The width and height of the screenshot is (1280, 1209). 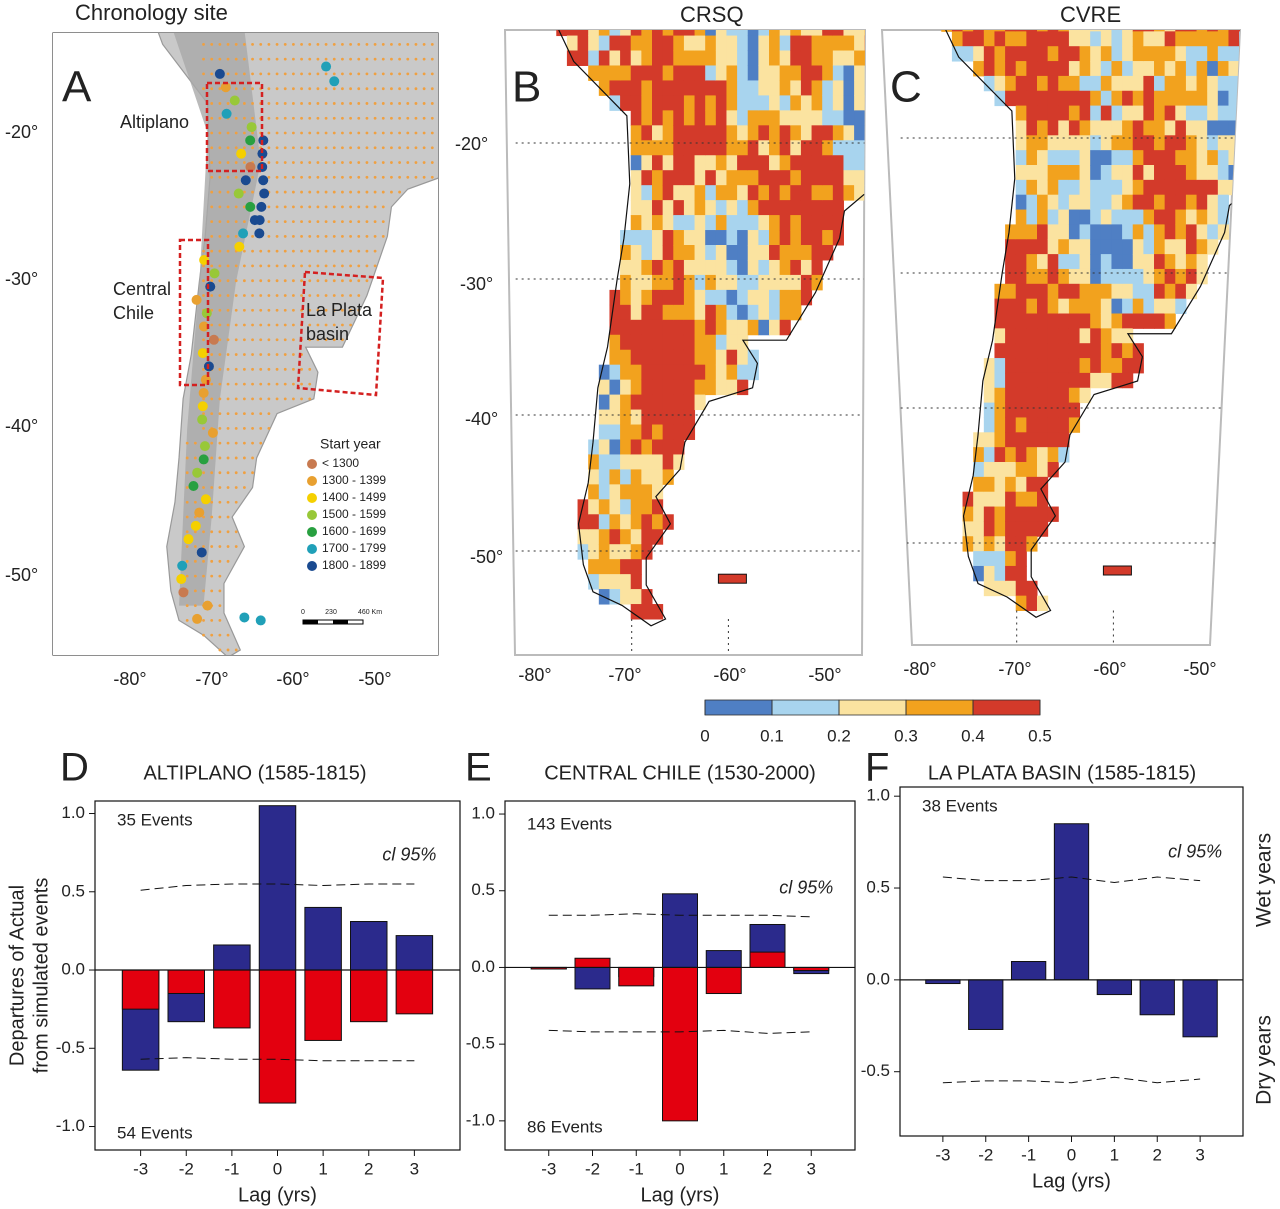 I want to click on island, so click(x=1117, y=570).